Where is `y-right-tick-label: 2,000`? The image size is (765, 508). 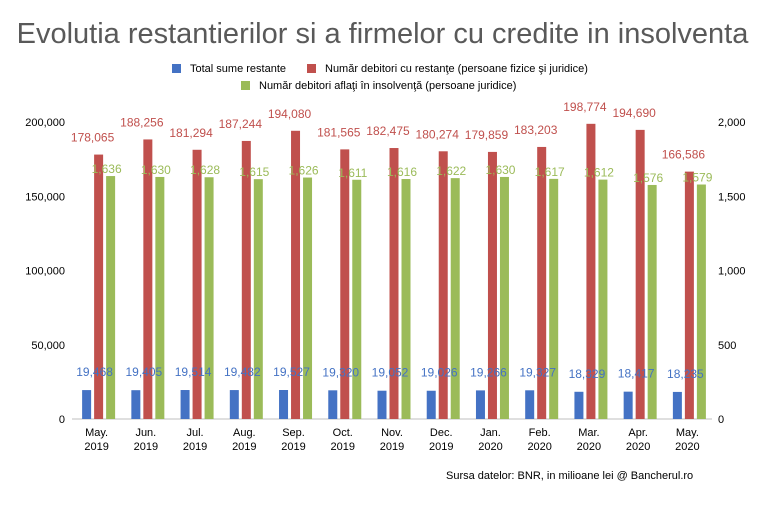
y-right-tick-label: 2,000 is located at coordinates (732, 123).